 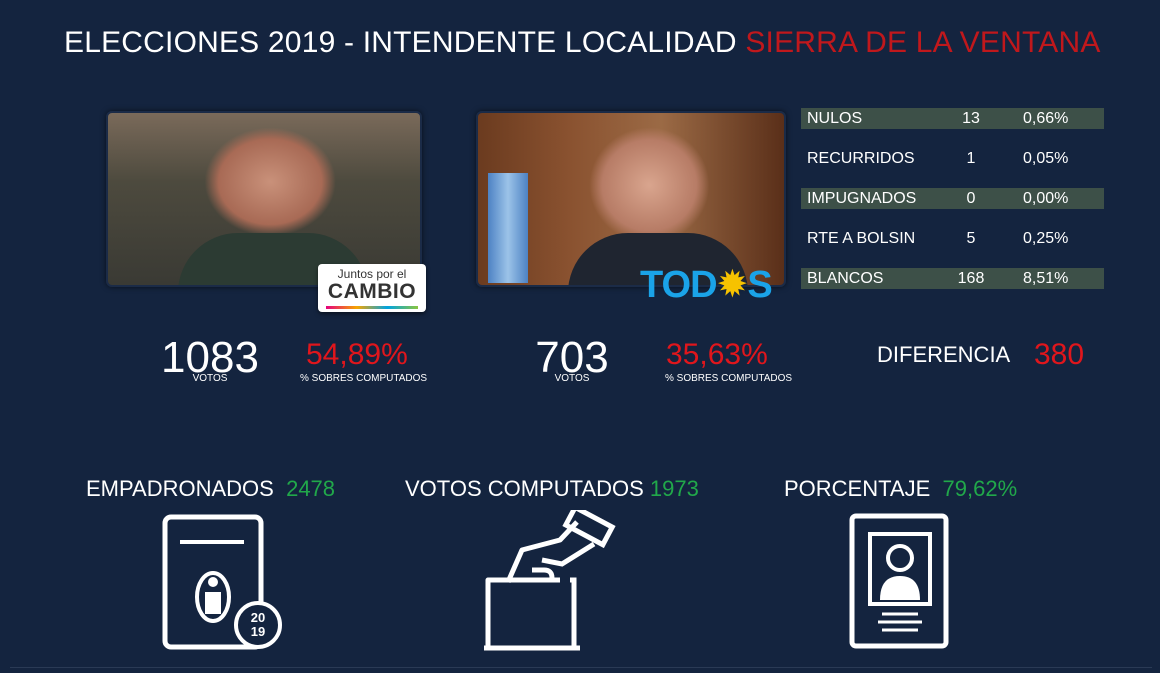 I want to click on candidate-2-percent: 35,63%, so click(x=717, y=354).